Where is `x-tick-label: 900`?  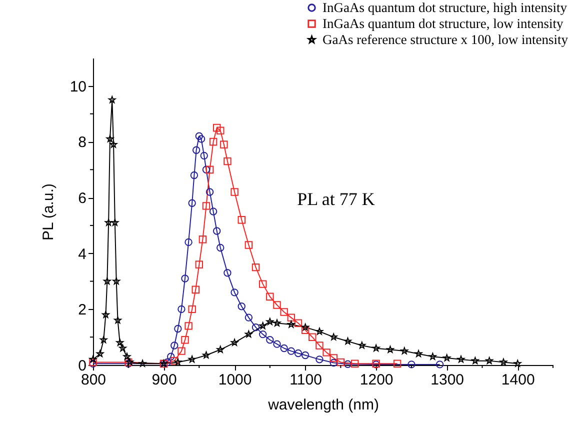
x-tick-label: 900 is located at coordinates (164, 380).